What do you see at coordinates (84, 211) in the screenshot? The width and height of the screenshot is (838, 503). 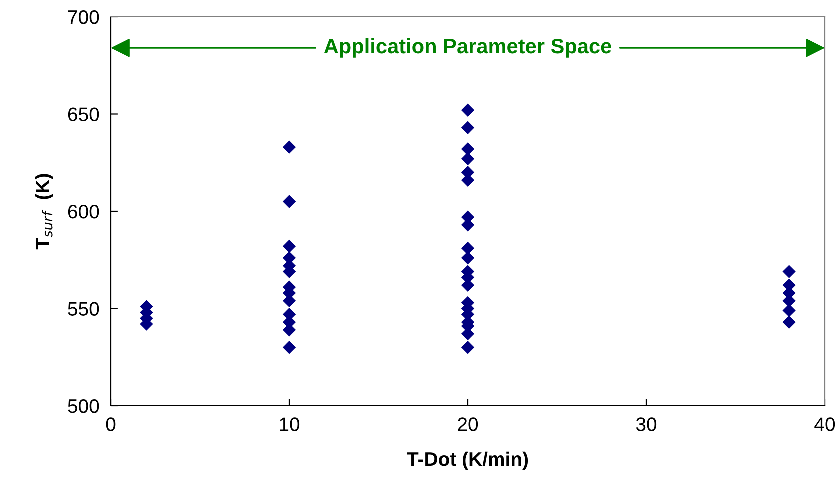 I see `y-tick-label: 600` at bounding box center [84, 211].